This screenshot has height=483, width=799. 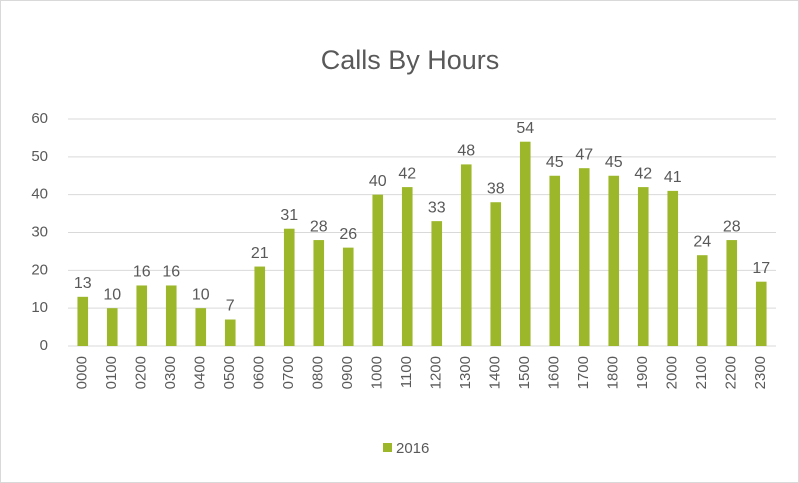 I want to click on data-label: 24, so click(x=702, y=241).